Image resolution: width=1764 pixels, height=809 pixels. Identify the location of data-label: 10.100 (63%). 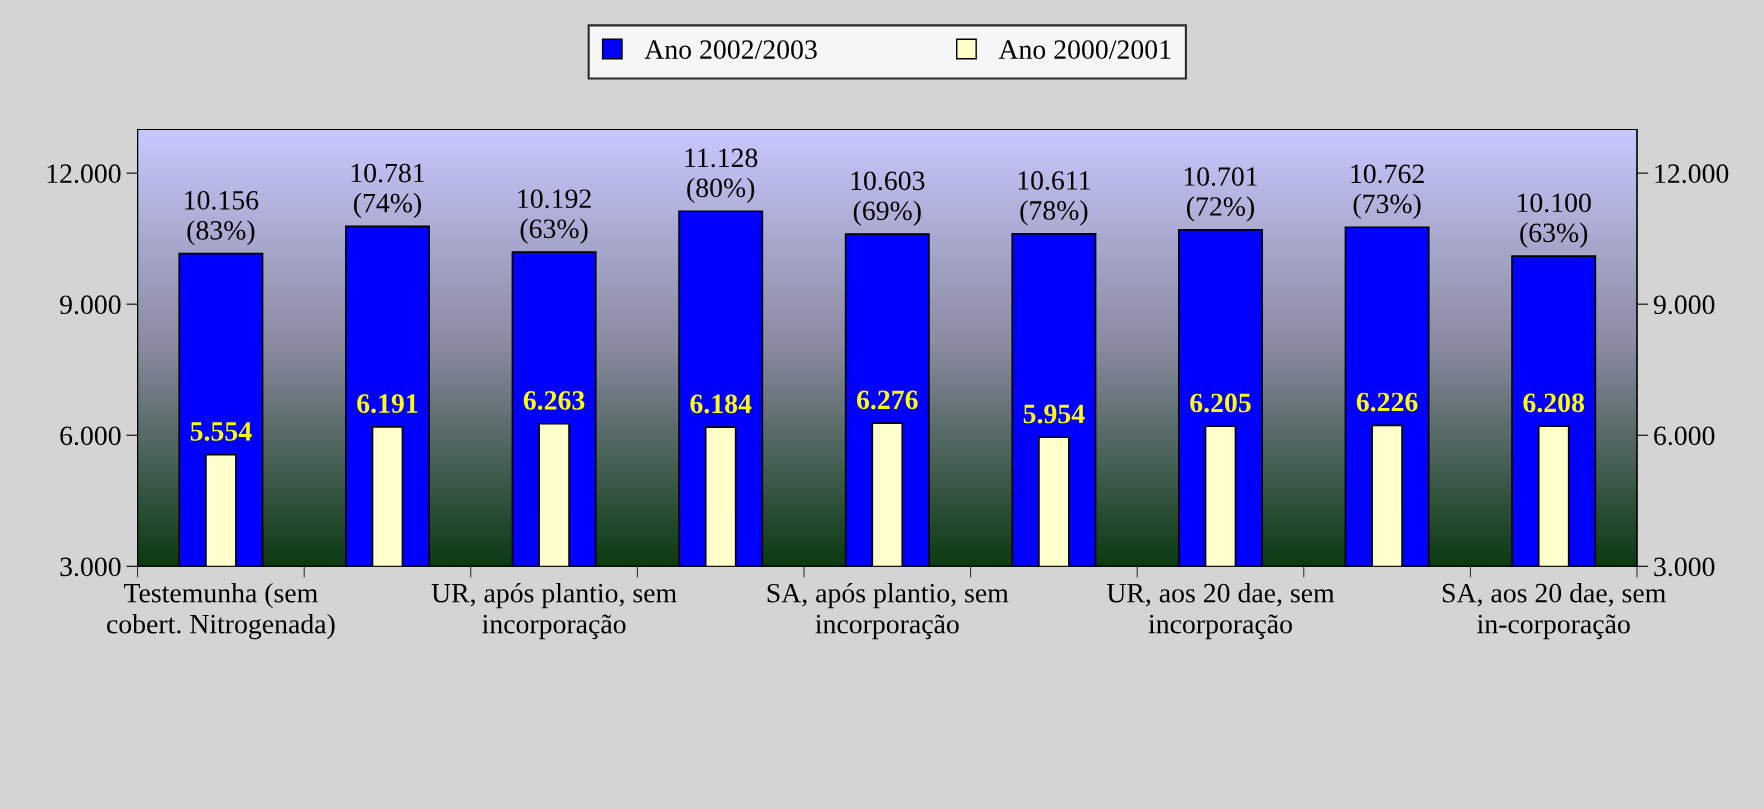
(1554, 220).